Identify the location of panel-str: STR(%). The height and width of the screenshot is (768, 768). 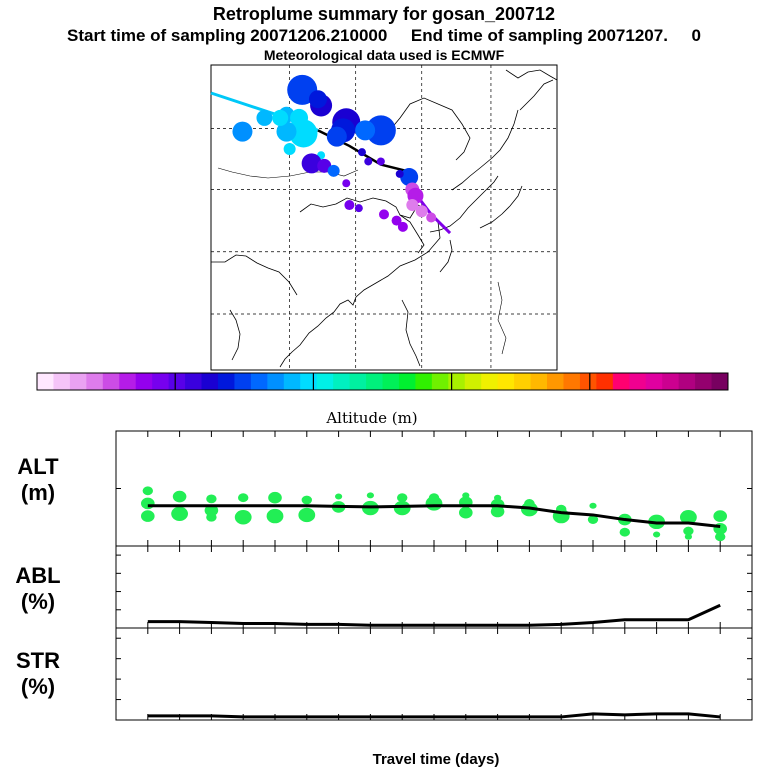
(384, 674).